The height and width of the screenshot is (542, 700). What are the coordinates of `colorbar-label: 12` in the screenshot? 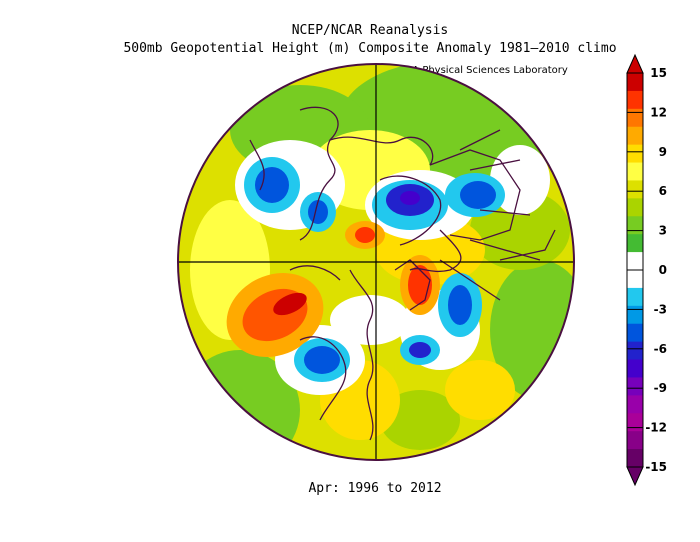 It's located at (658, 112).